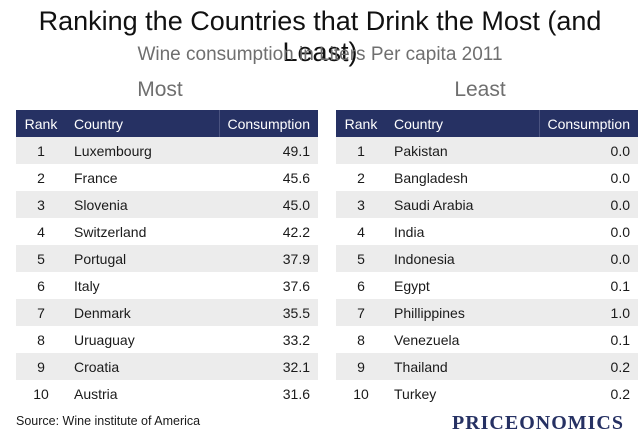 This screenshot has width=640, height=443. Describe the element at coordinates (462, 366) in the screenshot. I see `country-cell: Thailand` at that location.